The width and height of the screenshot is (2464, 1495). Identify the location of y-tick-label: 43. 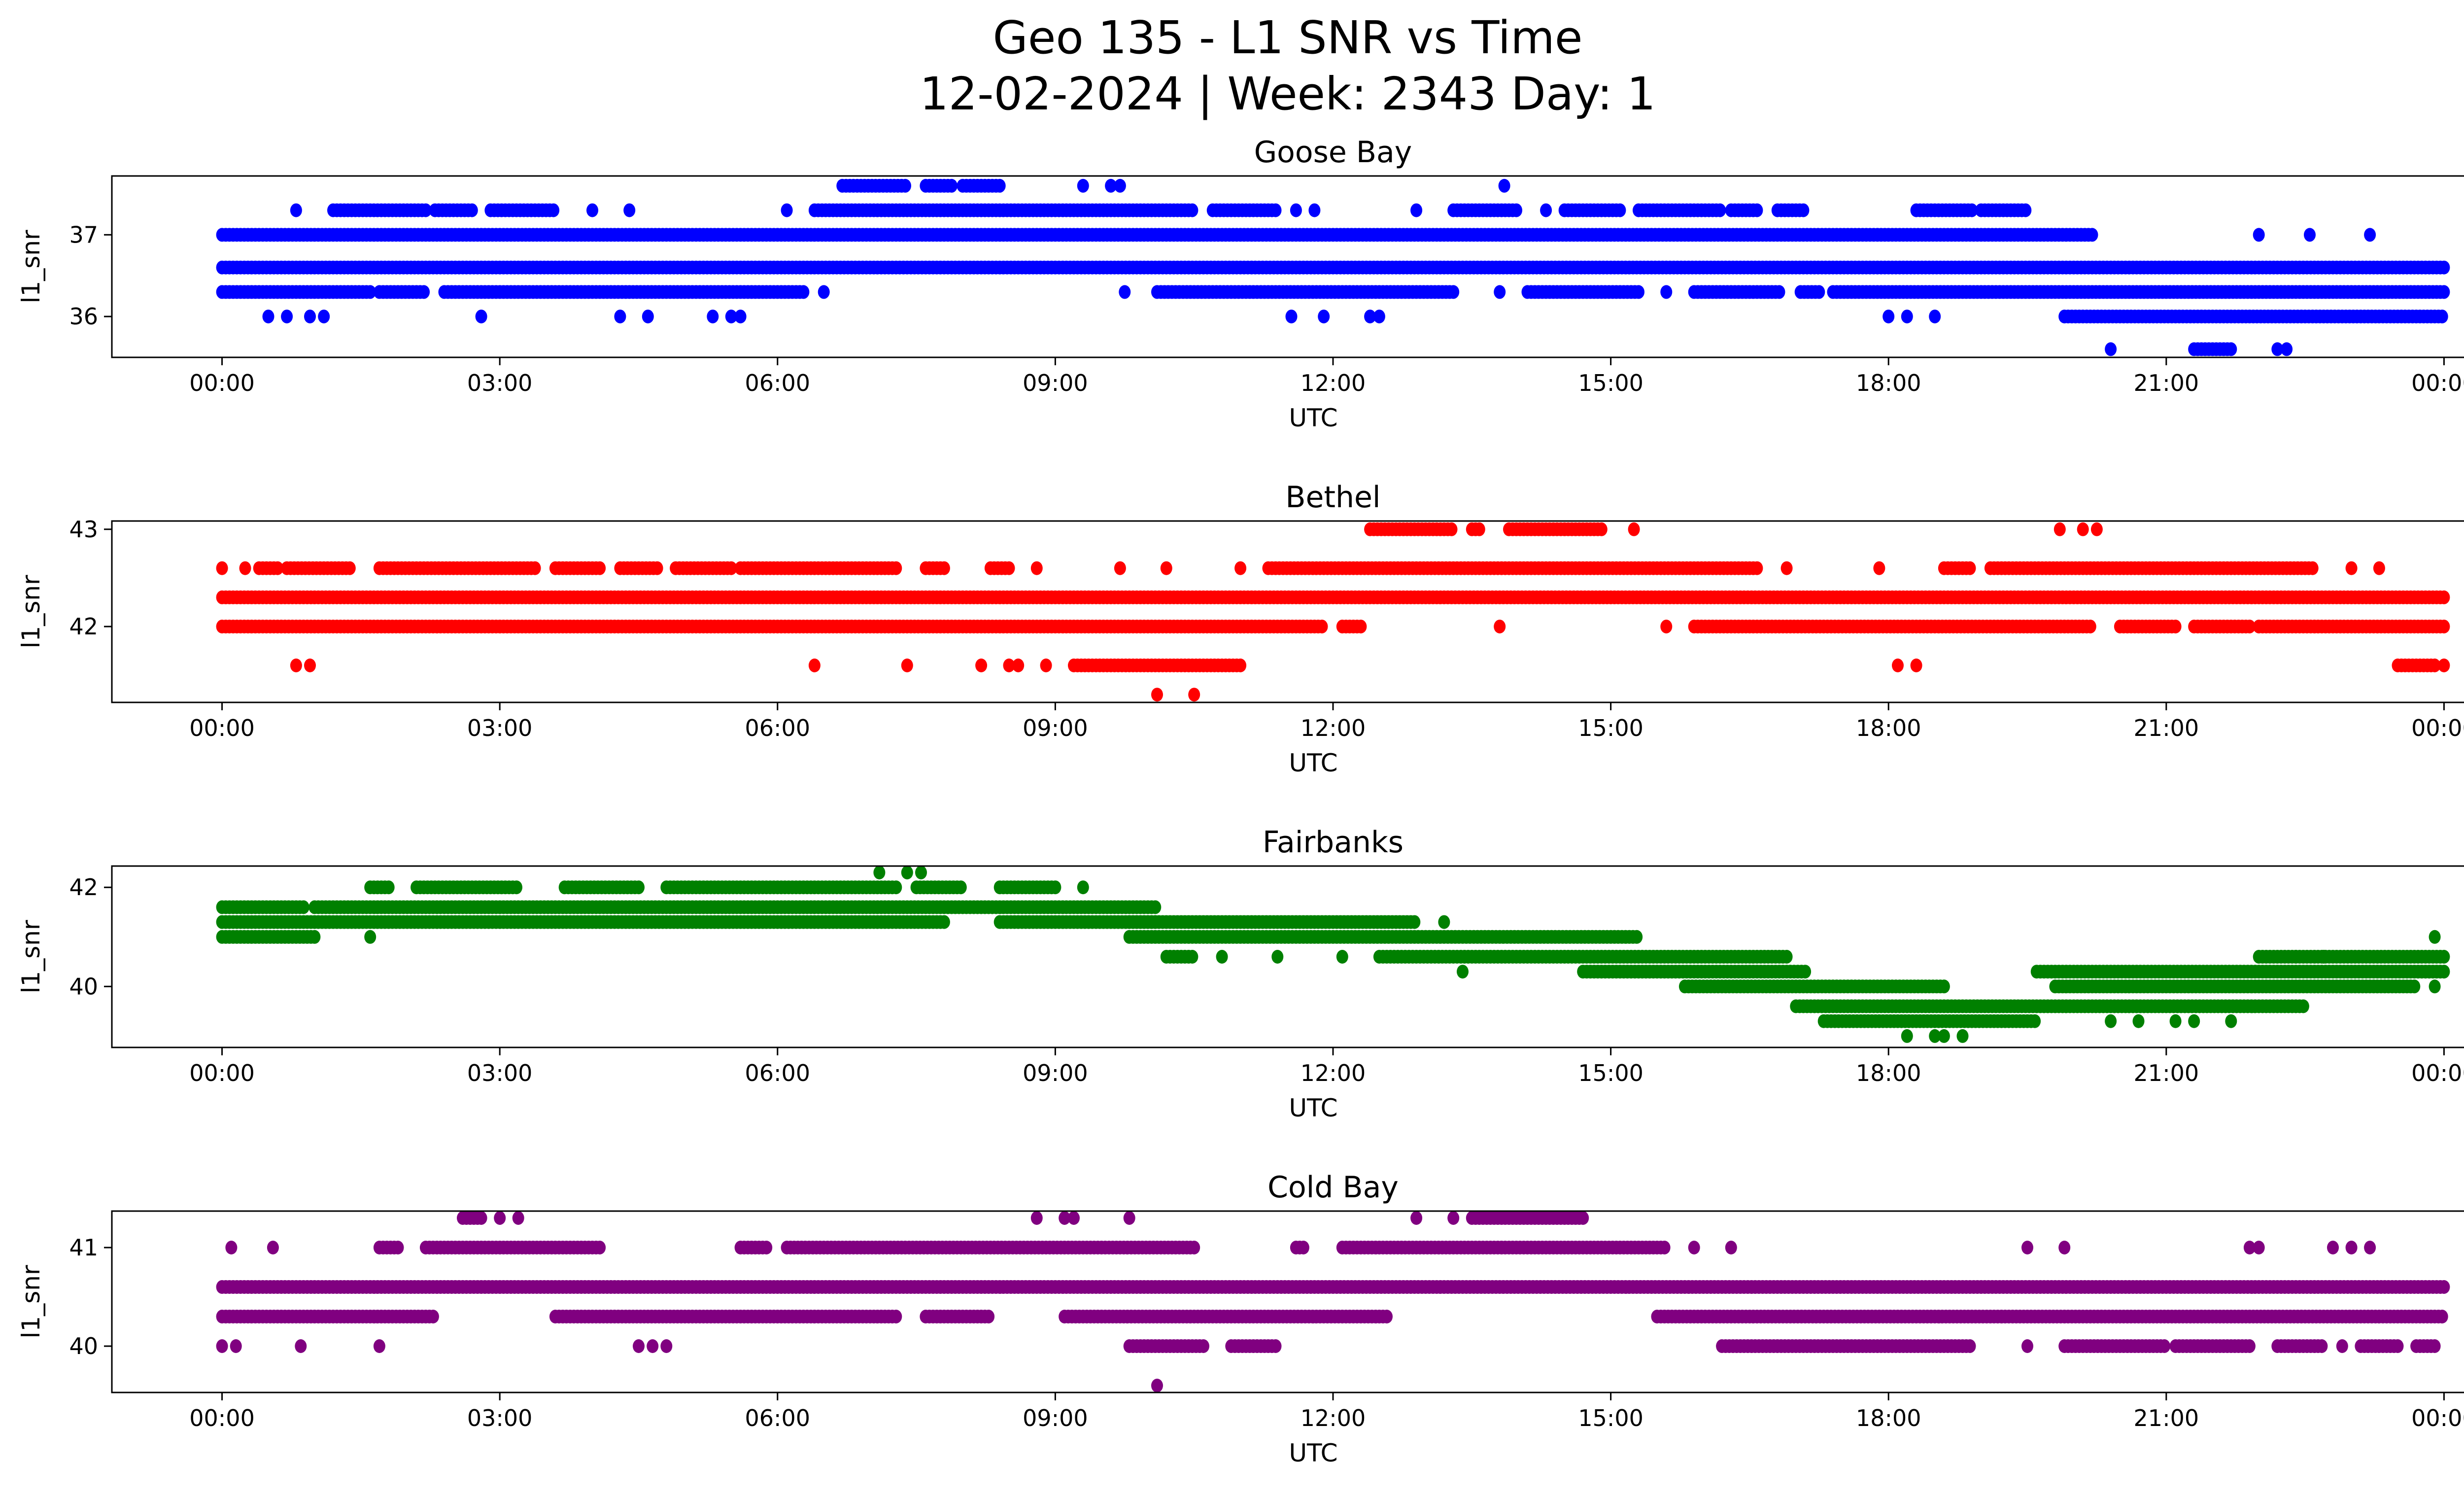
(83, 529).